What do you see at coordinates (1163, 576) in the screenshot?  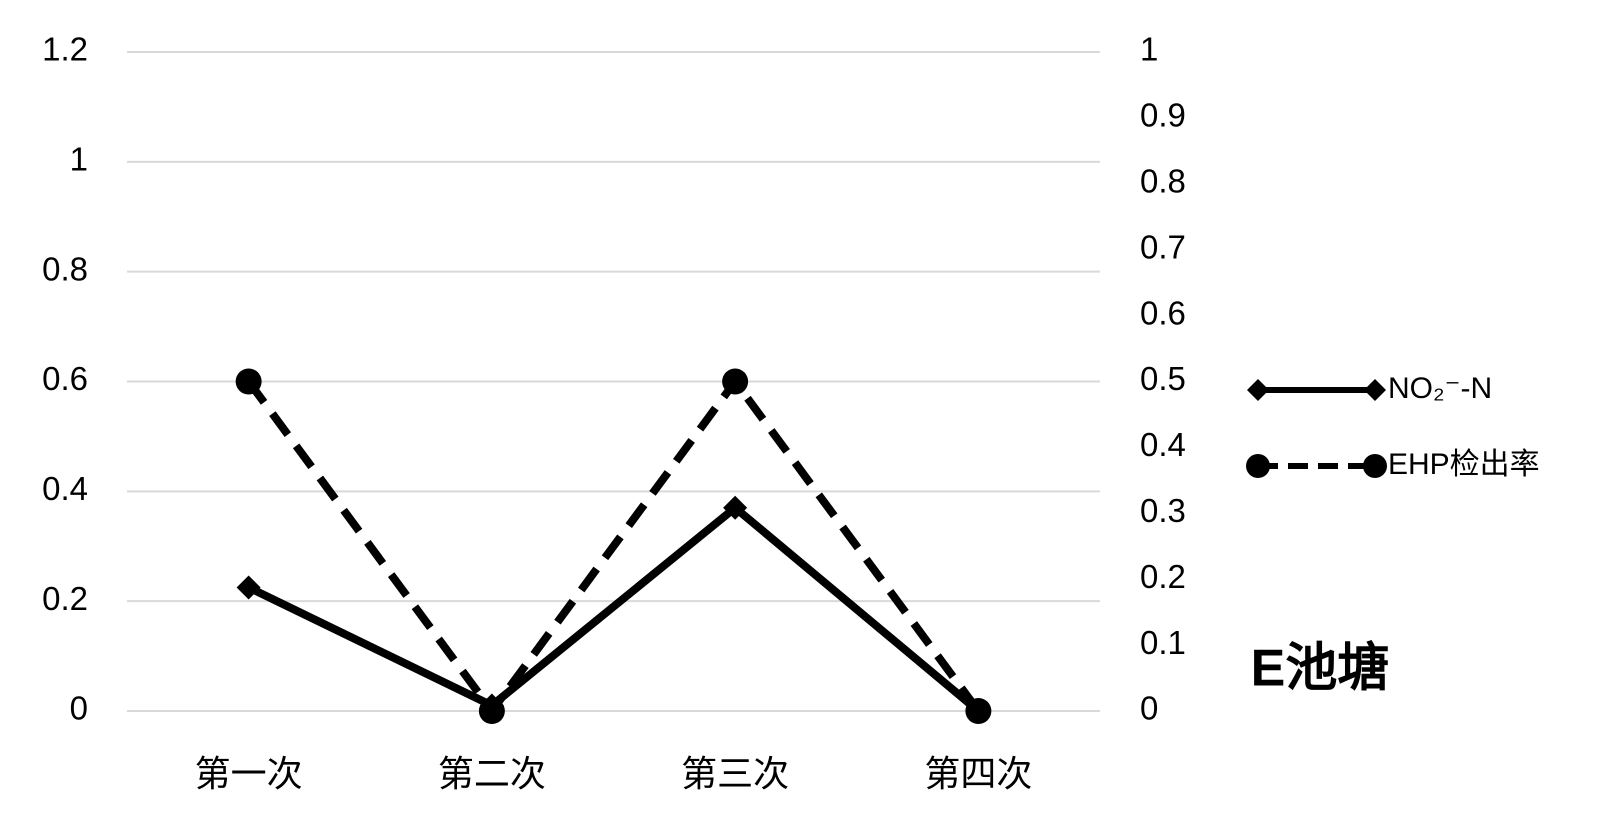 I see `y2-tick-label: 0.2` at bounding box center [1163, 576].